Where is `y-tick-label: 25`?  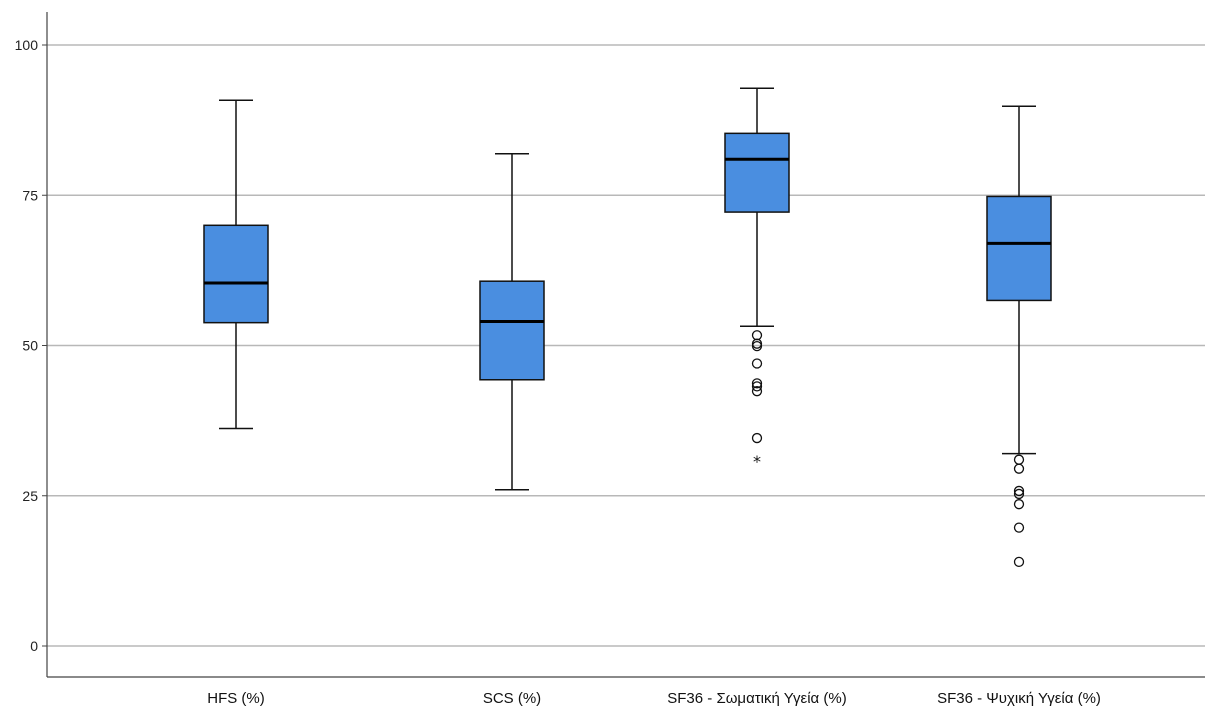
y-tick-label: 25 is located at coordinates (30, 496).